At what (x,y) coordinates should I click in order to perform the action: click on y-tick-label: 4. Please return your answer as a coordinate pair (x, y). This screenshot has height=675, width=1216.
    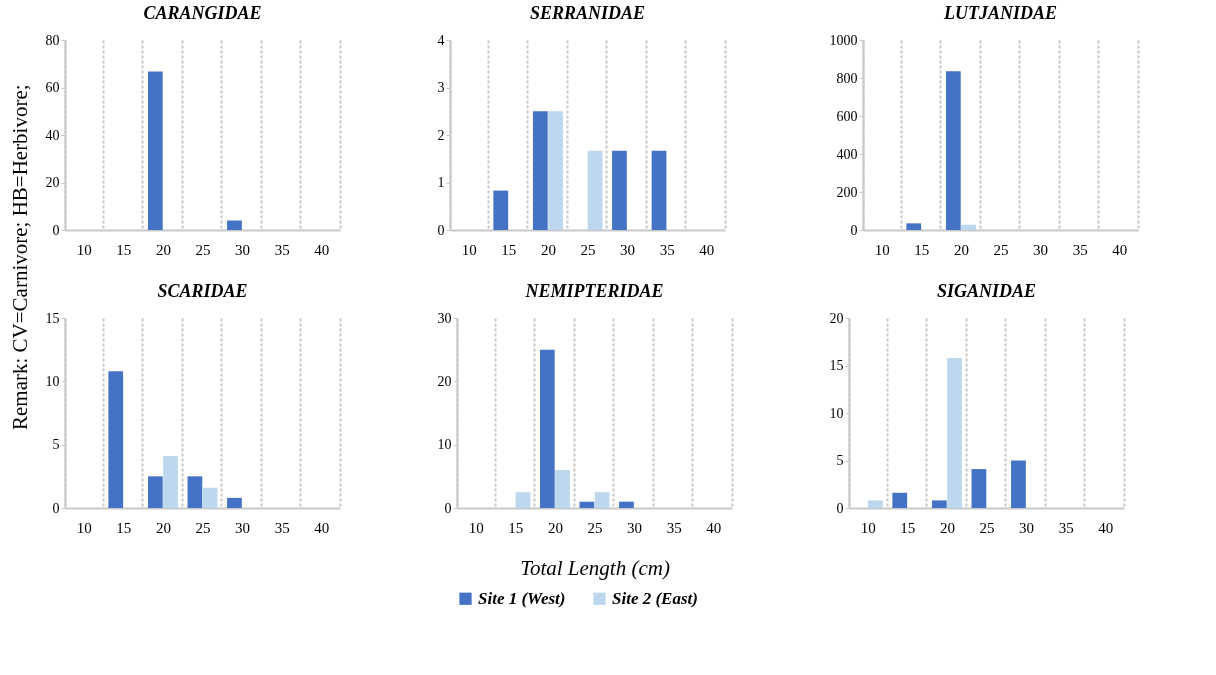
    Looking at the image, I should click on (441, 40).